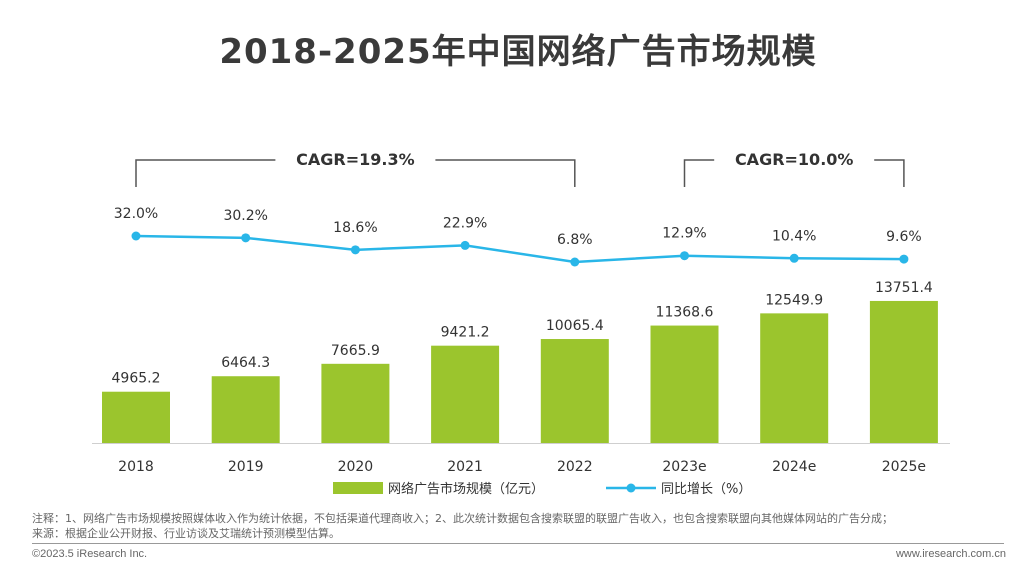 This screenshot has height=571, width=1036. Describe the element at coordinates (358, 488) in the screenshot. I see `legend-bar-swatch` at that location.